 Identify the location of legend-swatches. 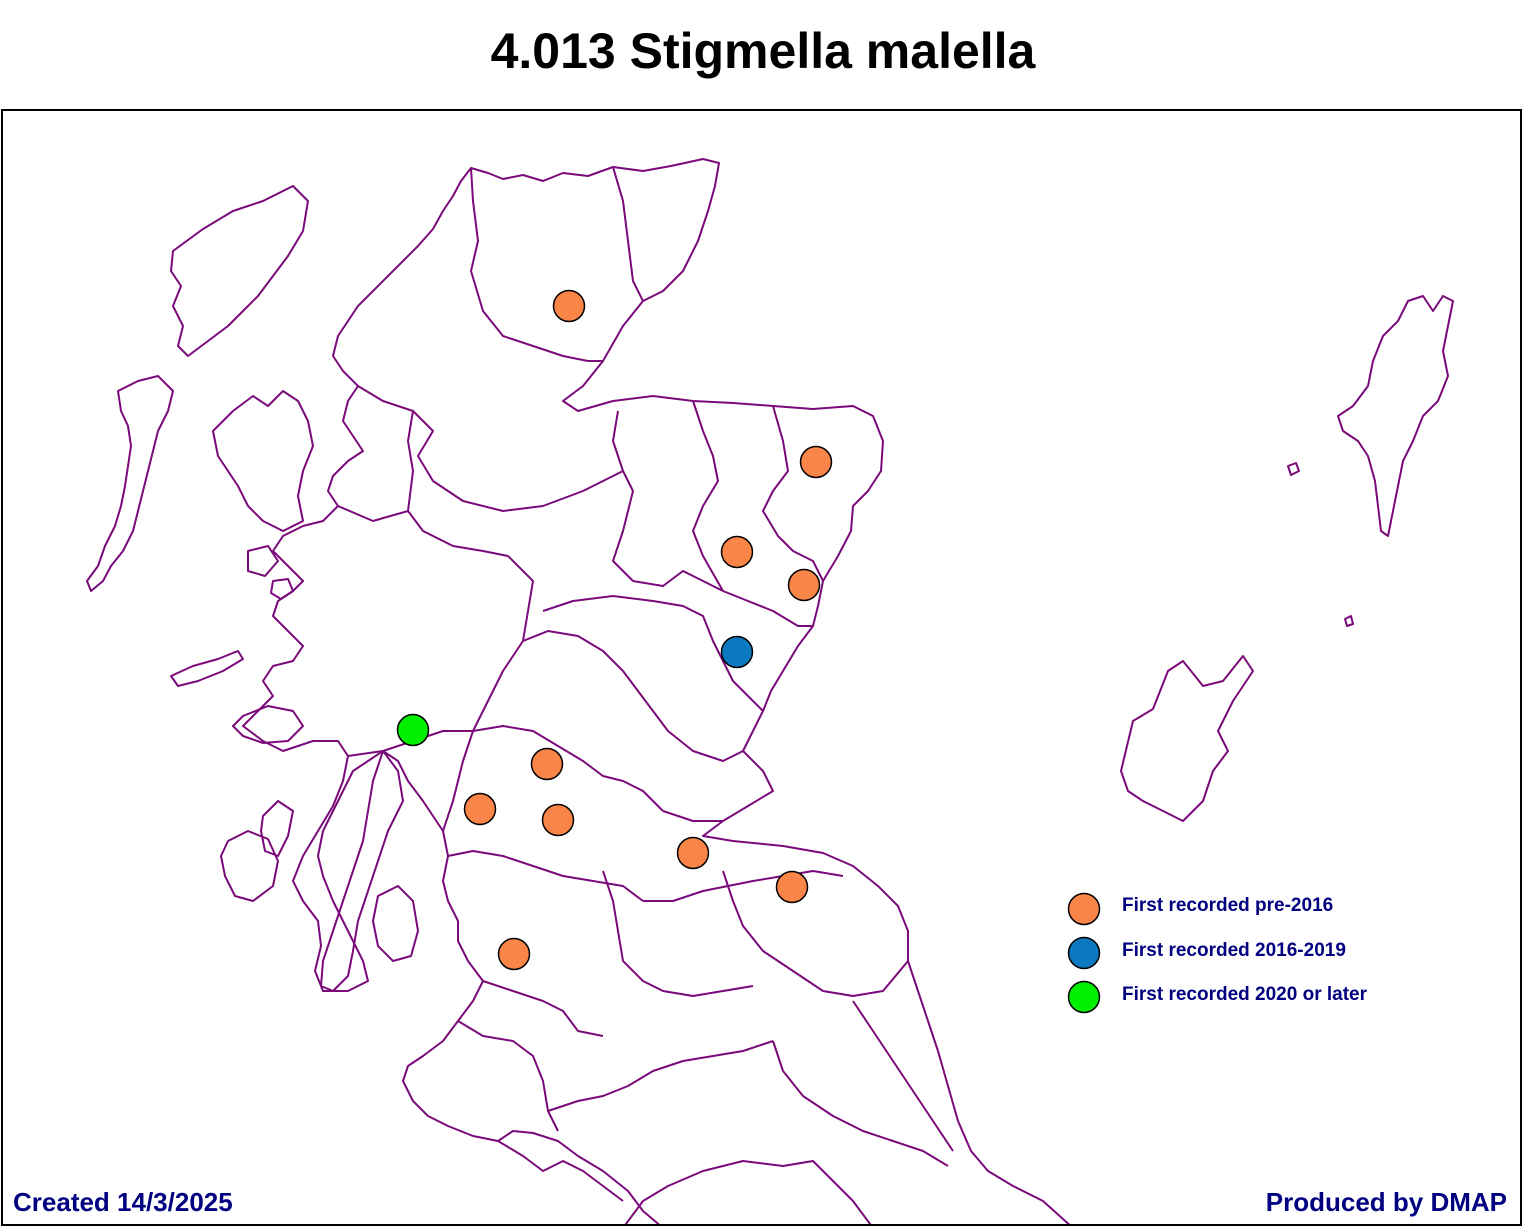
(1084, 953).